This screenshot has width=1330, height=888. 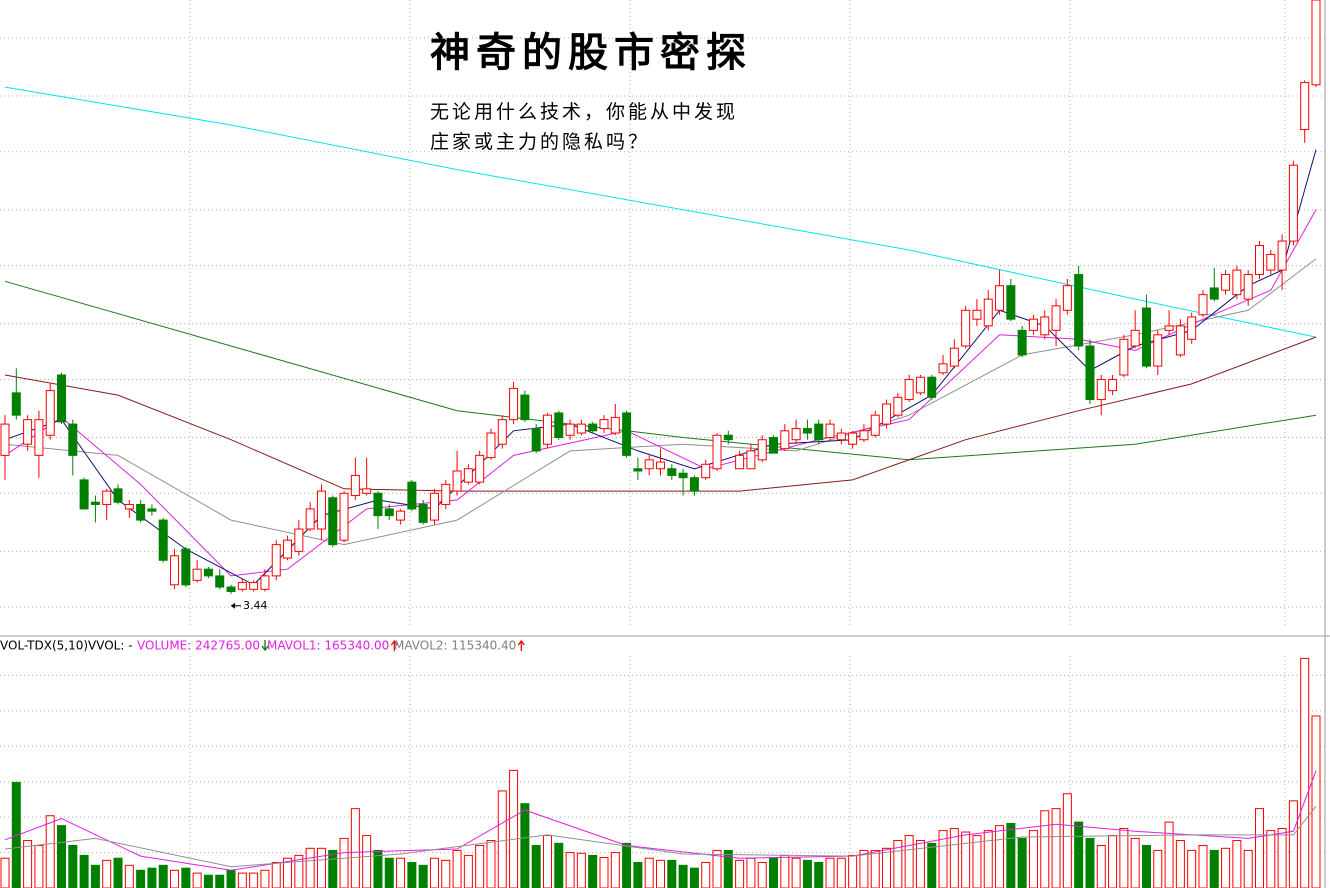 I want to click on low-label: 3.44, so click(x=255, y=605).